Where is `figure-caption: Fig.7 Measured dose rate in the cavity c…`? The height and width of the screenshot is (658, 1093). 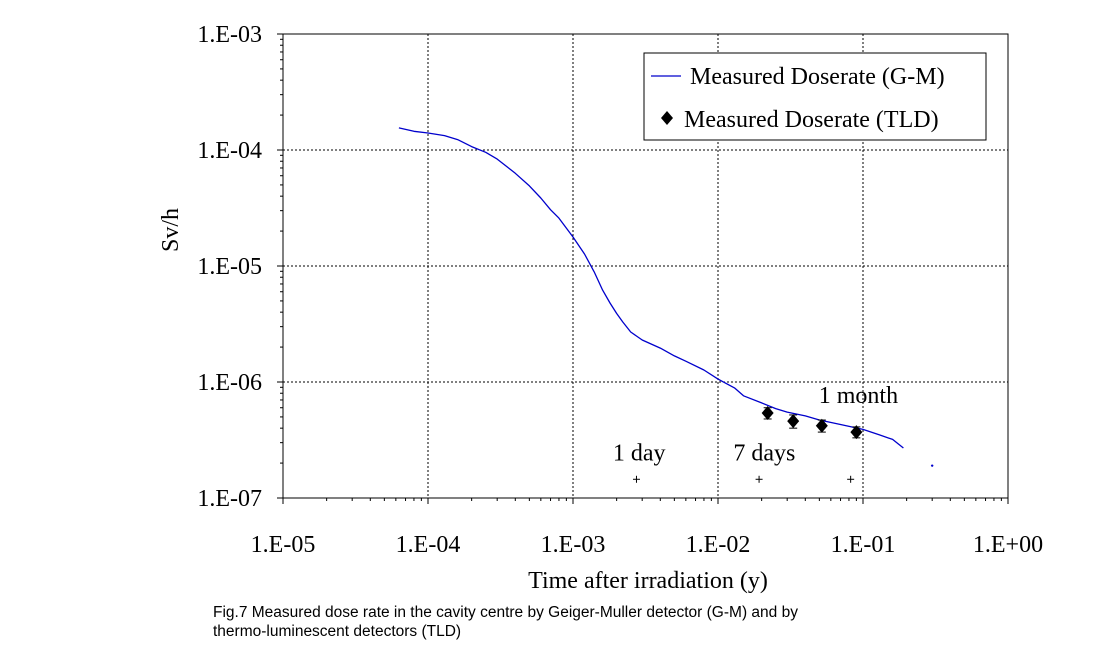
figure-caption: Fig.7 Measured dose rate in the cavity c… is located at coordinates (613, 622).